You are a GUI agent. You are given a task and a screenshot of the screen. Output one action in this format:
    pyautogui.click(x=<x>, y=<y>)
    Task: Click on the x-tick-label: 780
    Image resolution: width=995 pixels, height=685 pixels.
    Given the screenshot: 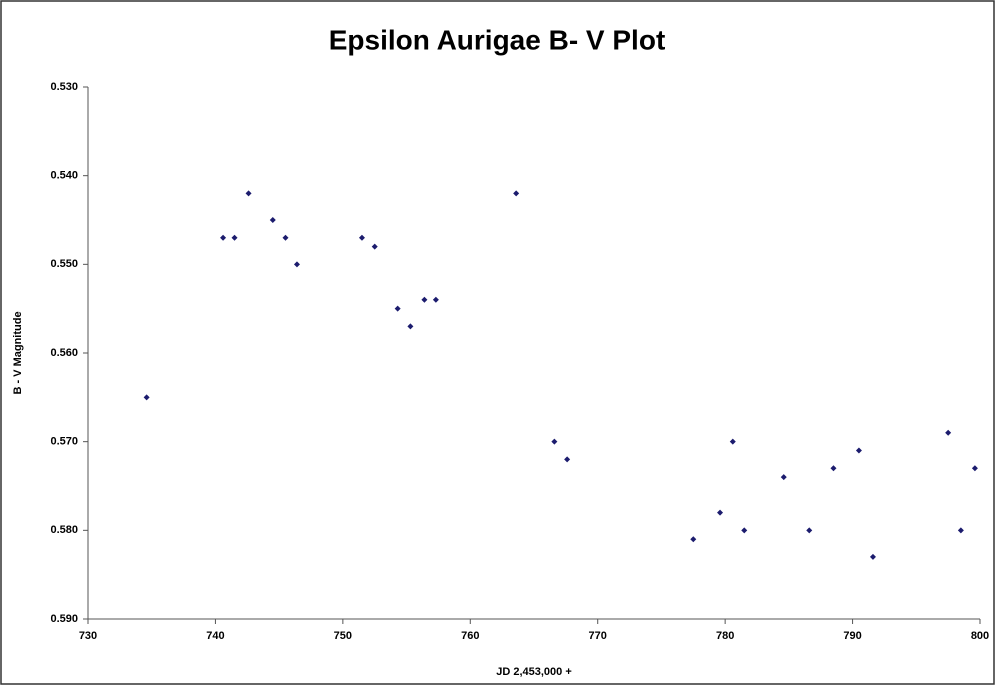 What is the action you would take?
    pyautogui.click(x=725, y=636)
    